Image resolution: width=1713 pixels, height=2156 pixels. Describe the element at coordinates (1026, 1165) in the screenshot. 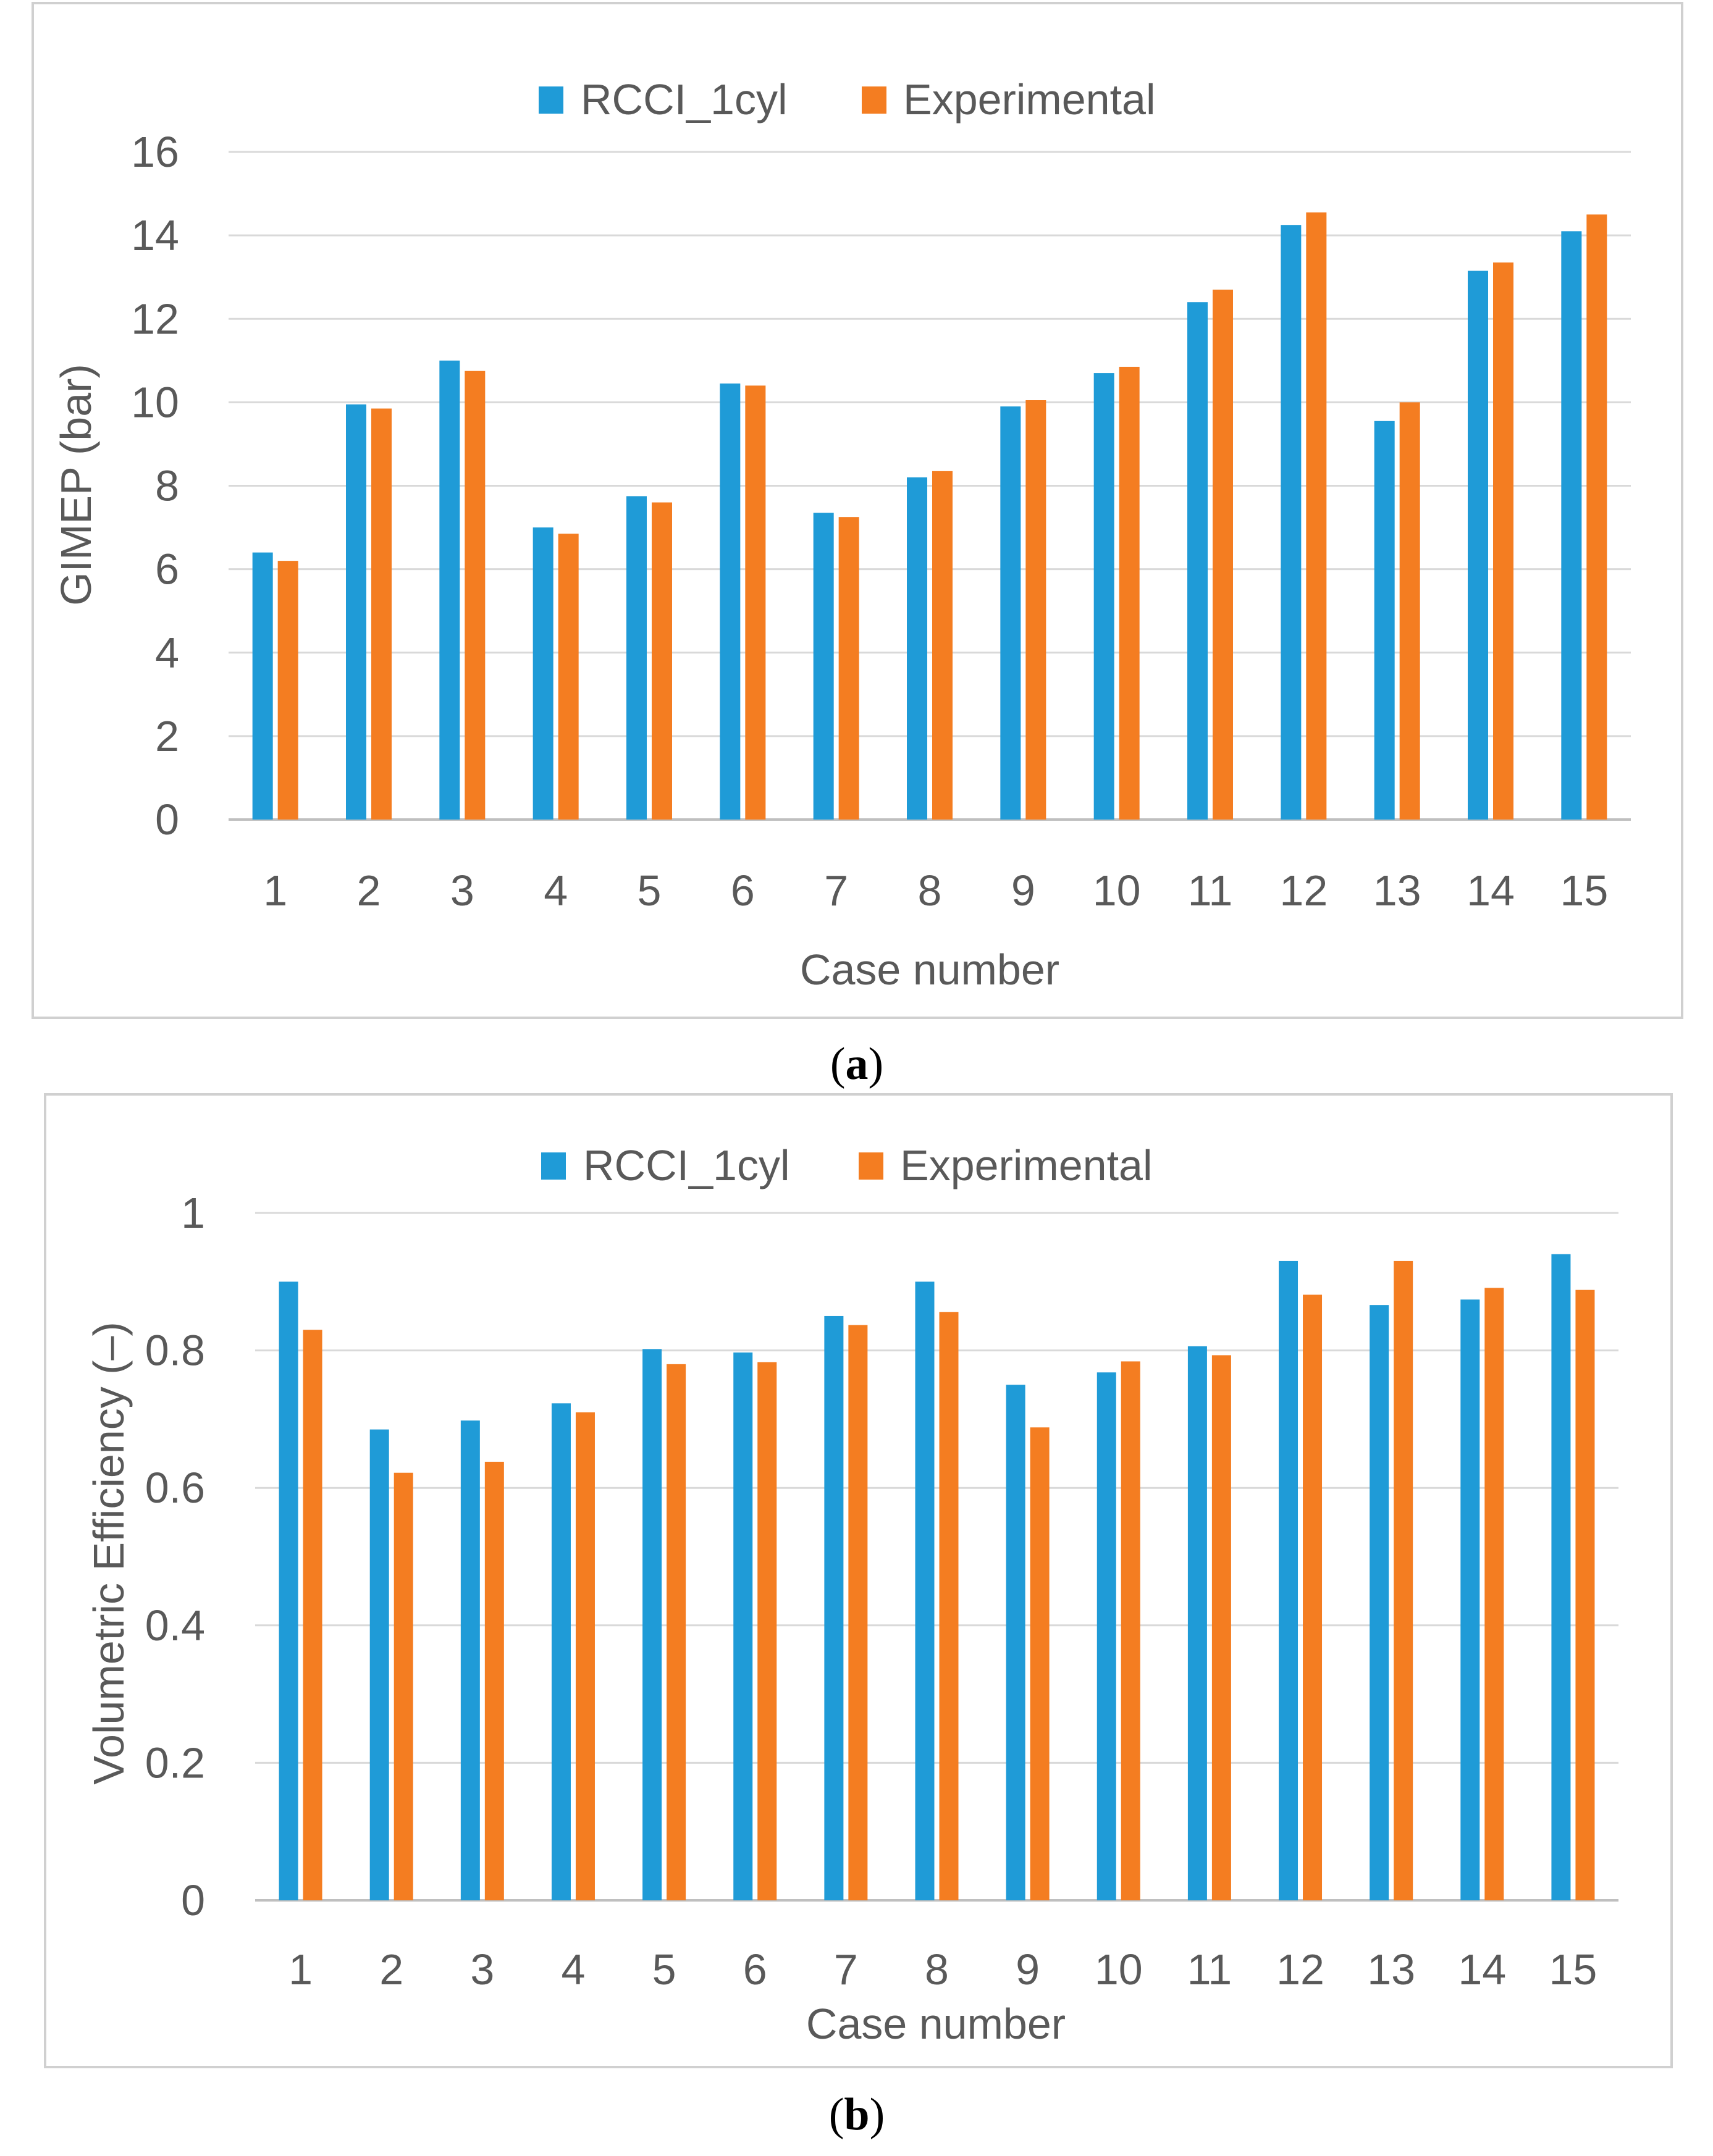

I see `chart-b-legend-label-2: Experimental` at that location.